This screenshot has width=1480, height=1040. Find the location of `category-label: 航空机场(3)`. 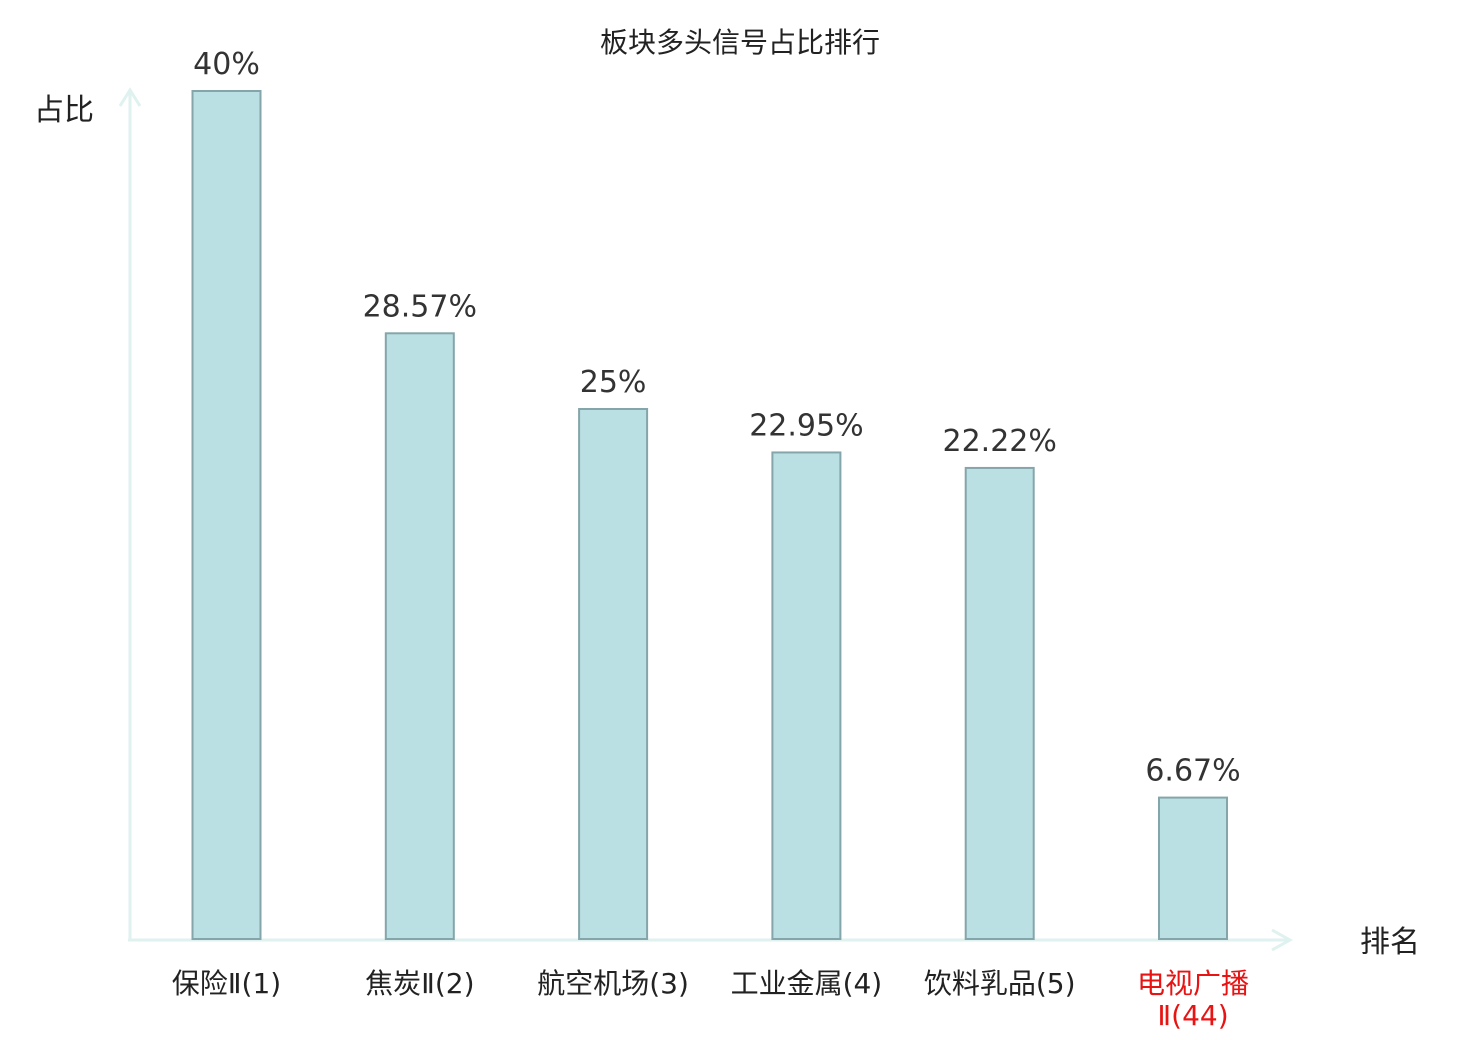

category-label: 航空机场(3) is located at coordinates (613, 983).